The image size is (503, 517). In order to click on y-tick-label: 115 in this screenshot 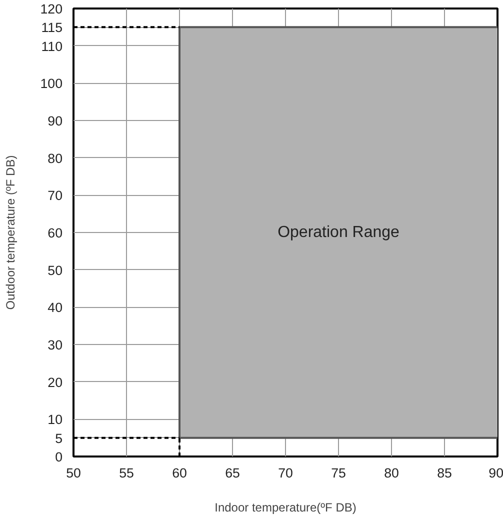, I will do `click(51, 28)`.